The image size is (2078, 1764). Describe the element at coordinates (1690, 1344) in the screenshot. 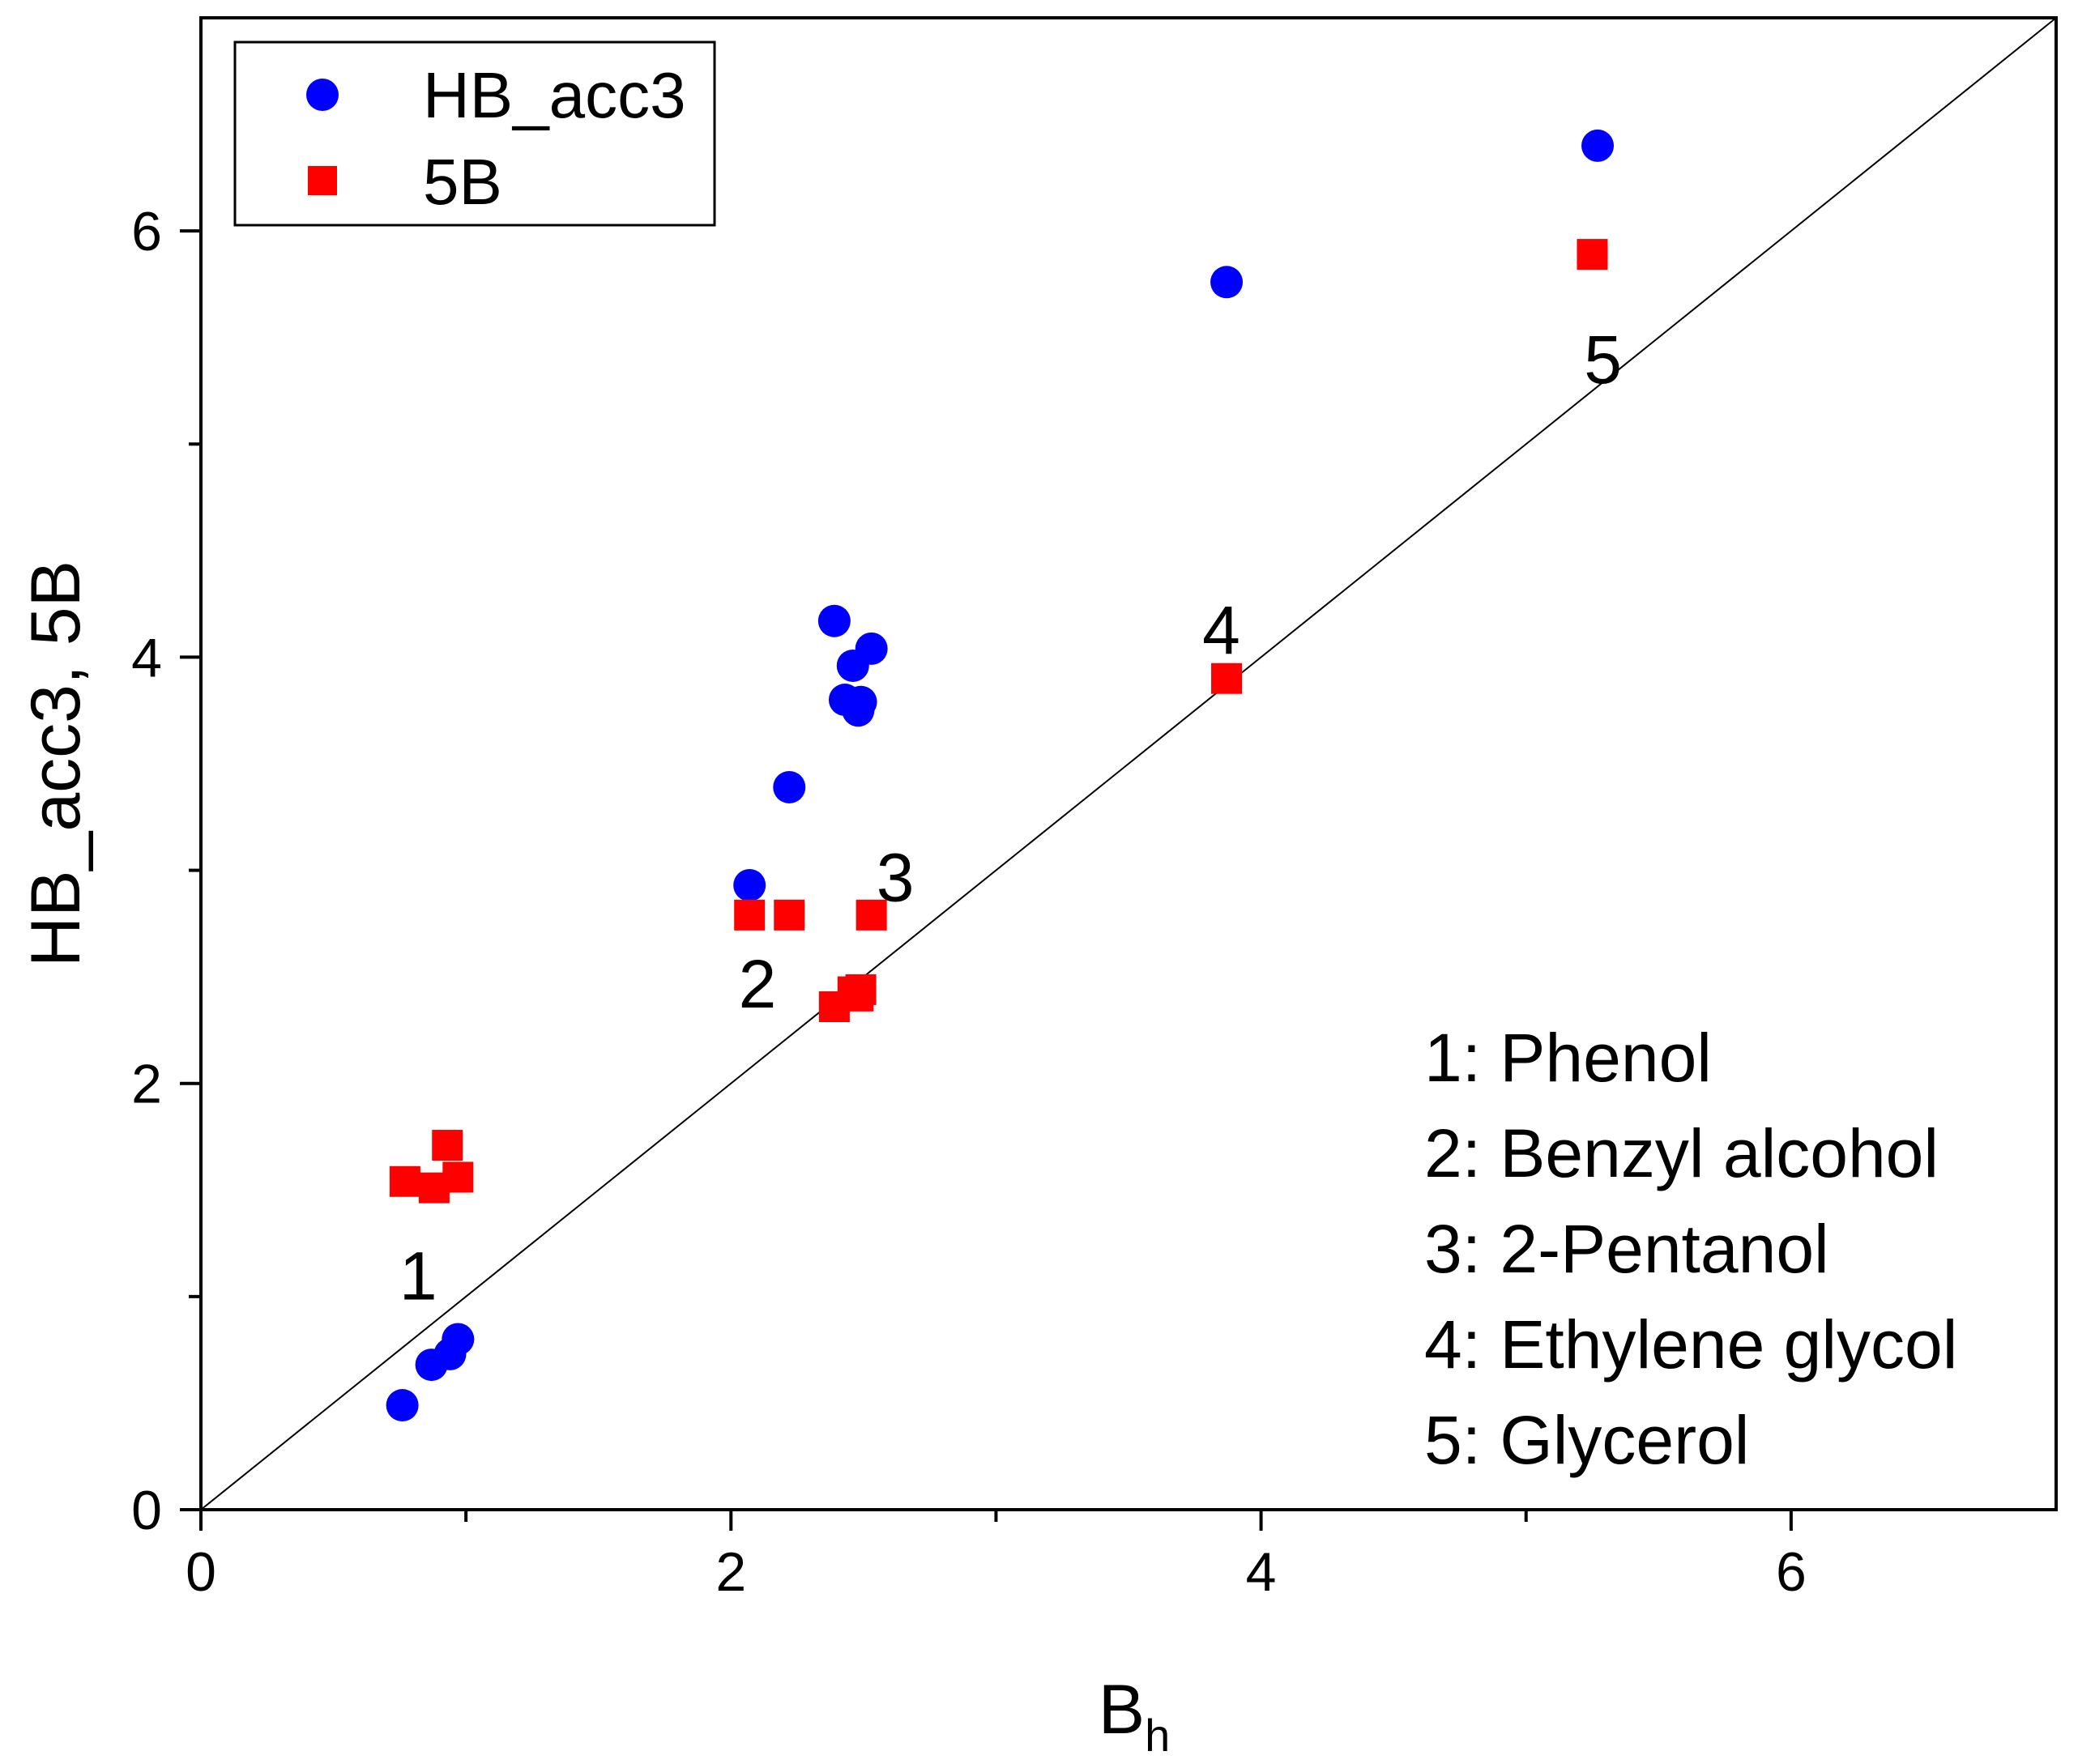

I see `key-line-4: 4: Ethylene glycol` at that location.